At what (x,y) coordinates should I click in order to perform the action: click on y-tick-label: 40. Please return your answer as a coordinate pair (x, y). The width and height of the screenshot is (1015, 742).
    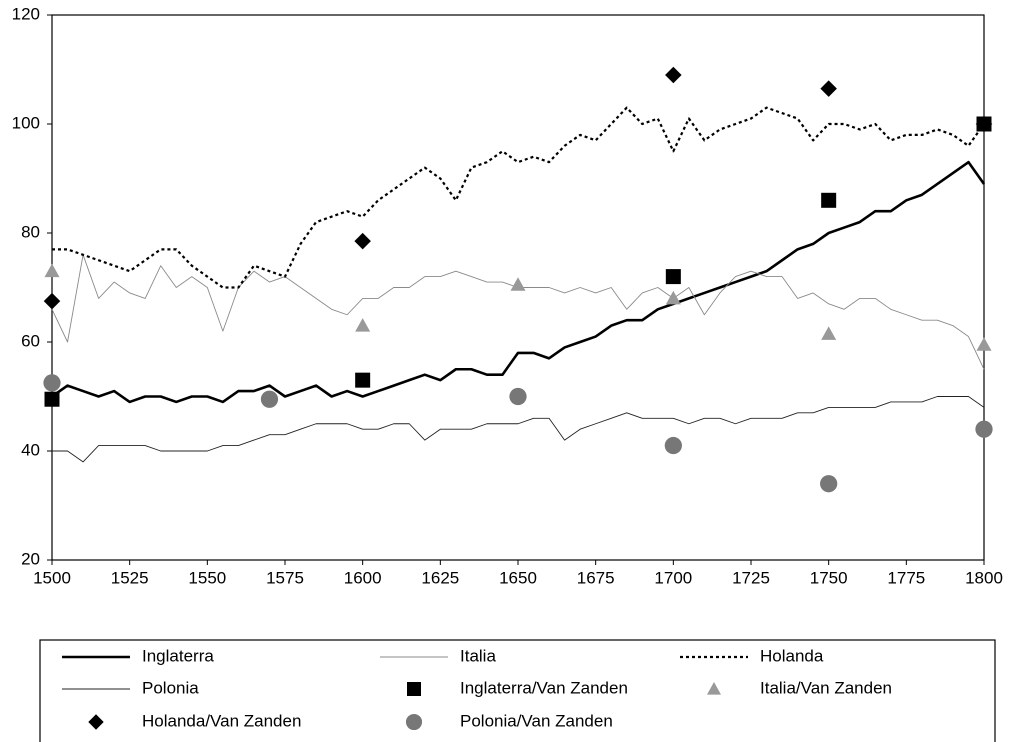
    Looking at the image, I should click on (30, 449).